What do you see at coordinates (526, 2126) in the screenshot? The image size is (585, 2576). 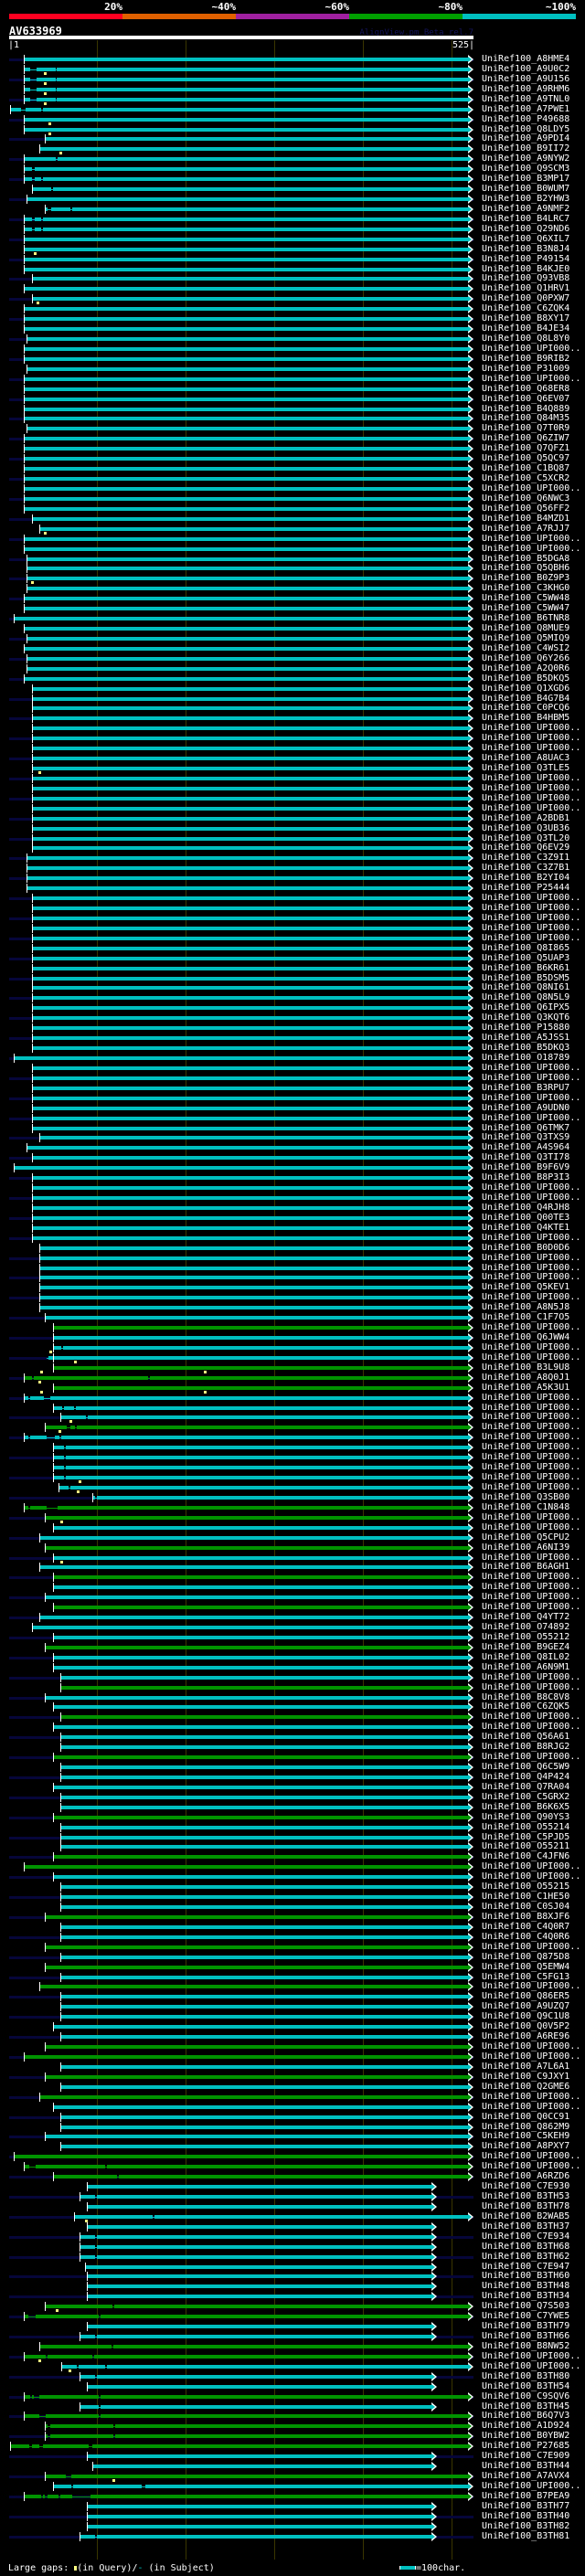 I see `hit-label: UniRef100_Q862M9` at bounding box center [526, 2126].